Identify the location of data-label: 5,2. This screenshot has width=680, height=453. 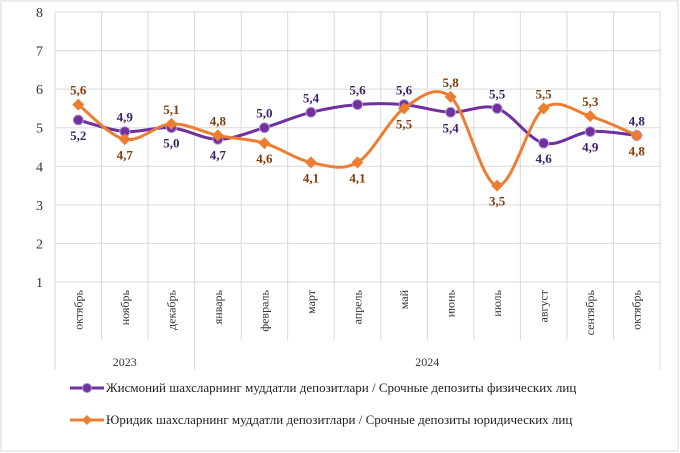
(78, 135).